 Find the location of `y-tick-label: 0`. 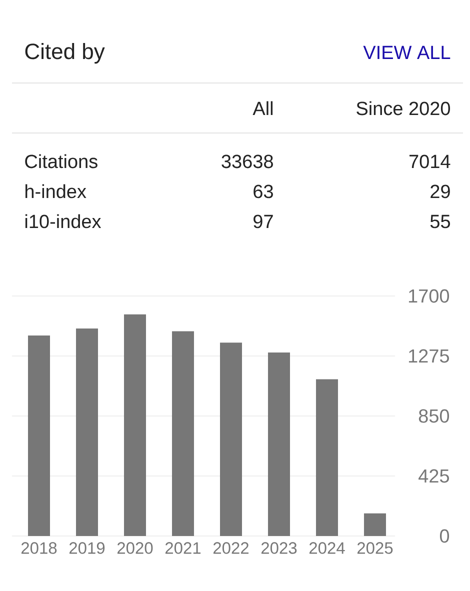

y-tick-label: 0 is located at coordinates (445, 536).